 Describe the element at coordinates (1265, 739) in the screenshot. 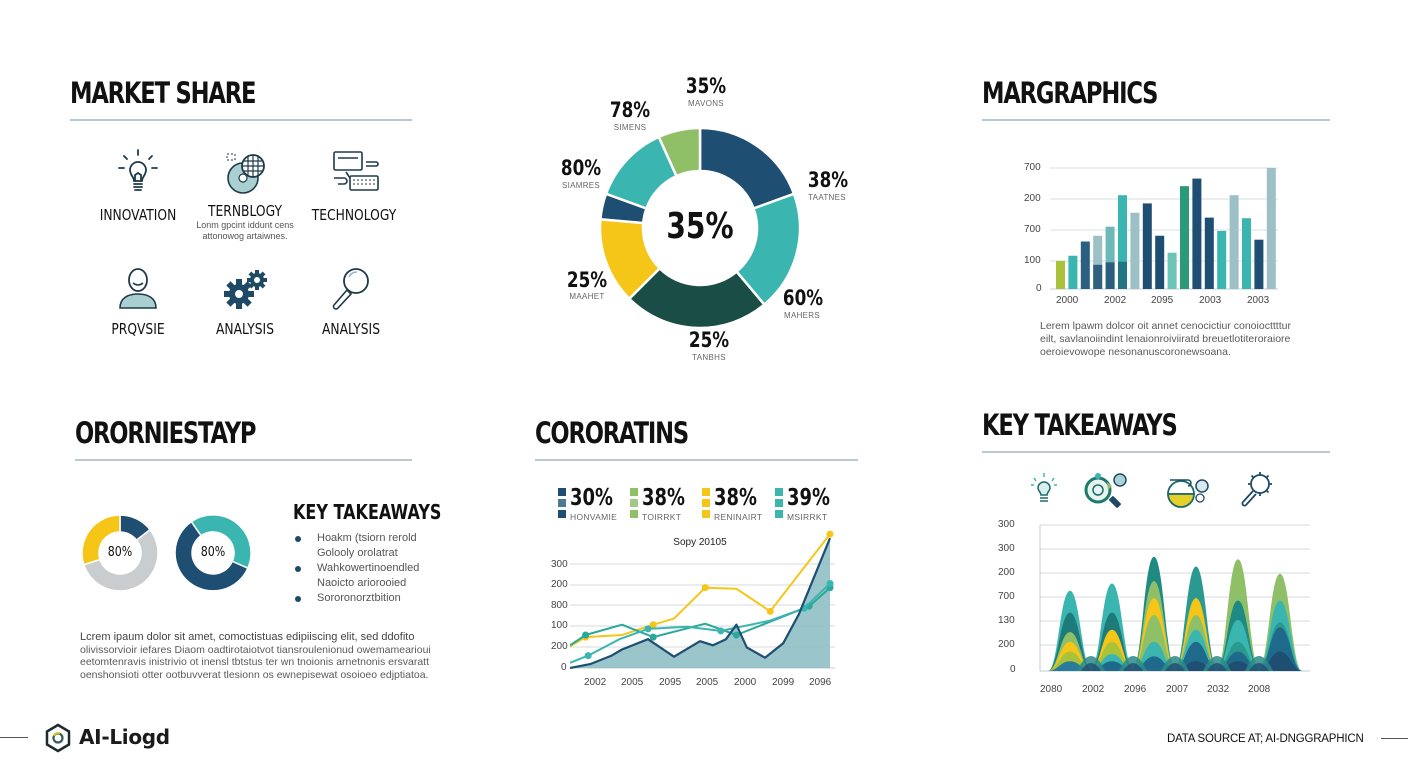

I see `footer-data-source: DATA SOURCE AT; AI-DNGGRAPHICN` at that location.